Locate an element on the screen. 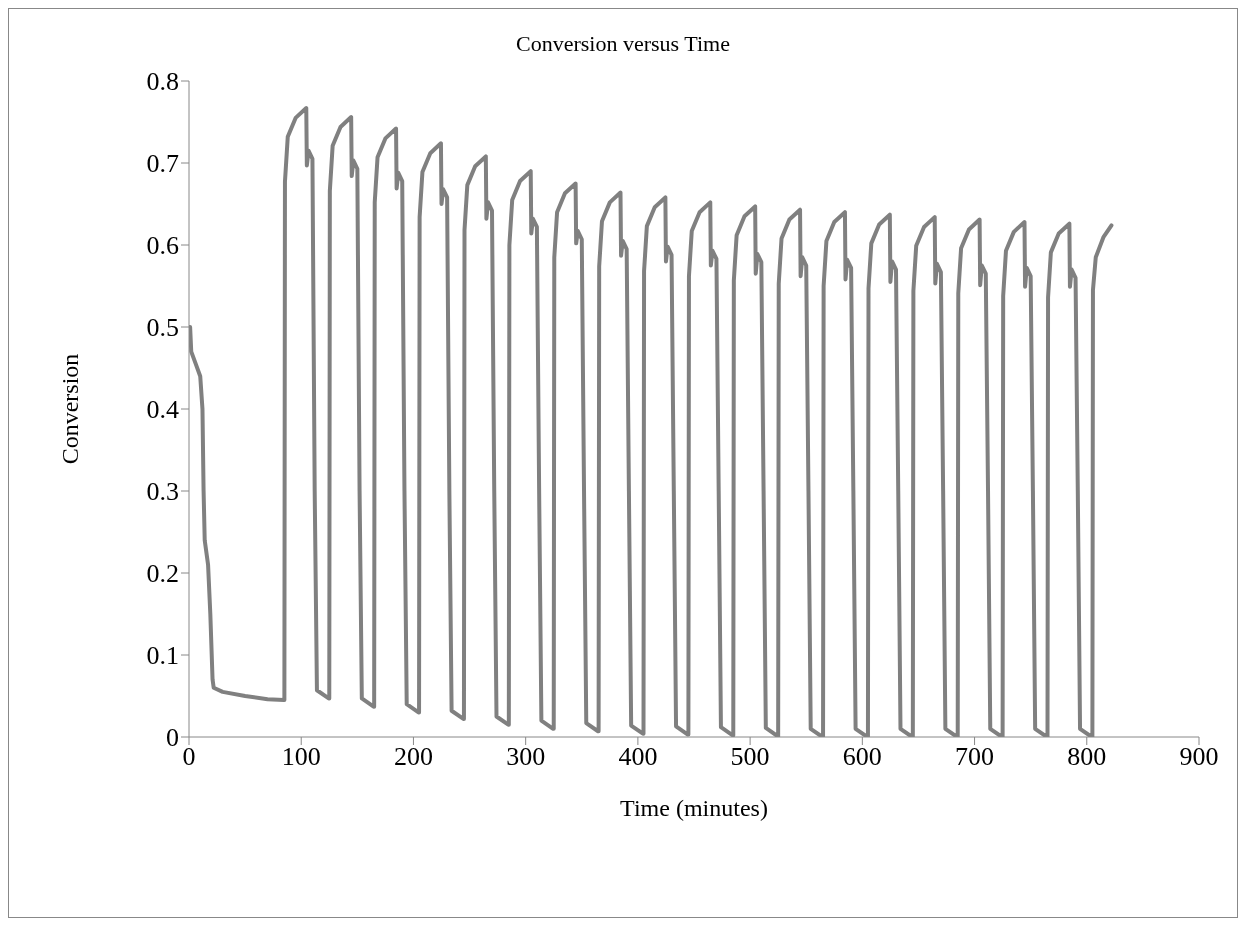 This screenshot has width=1247, height=928. y-tick-label: 0.1 is located at coordinates (162, 656).